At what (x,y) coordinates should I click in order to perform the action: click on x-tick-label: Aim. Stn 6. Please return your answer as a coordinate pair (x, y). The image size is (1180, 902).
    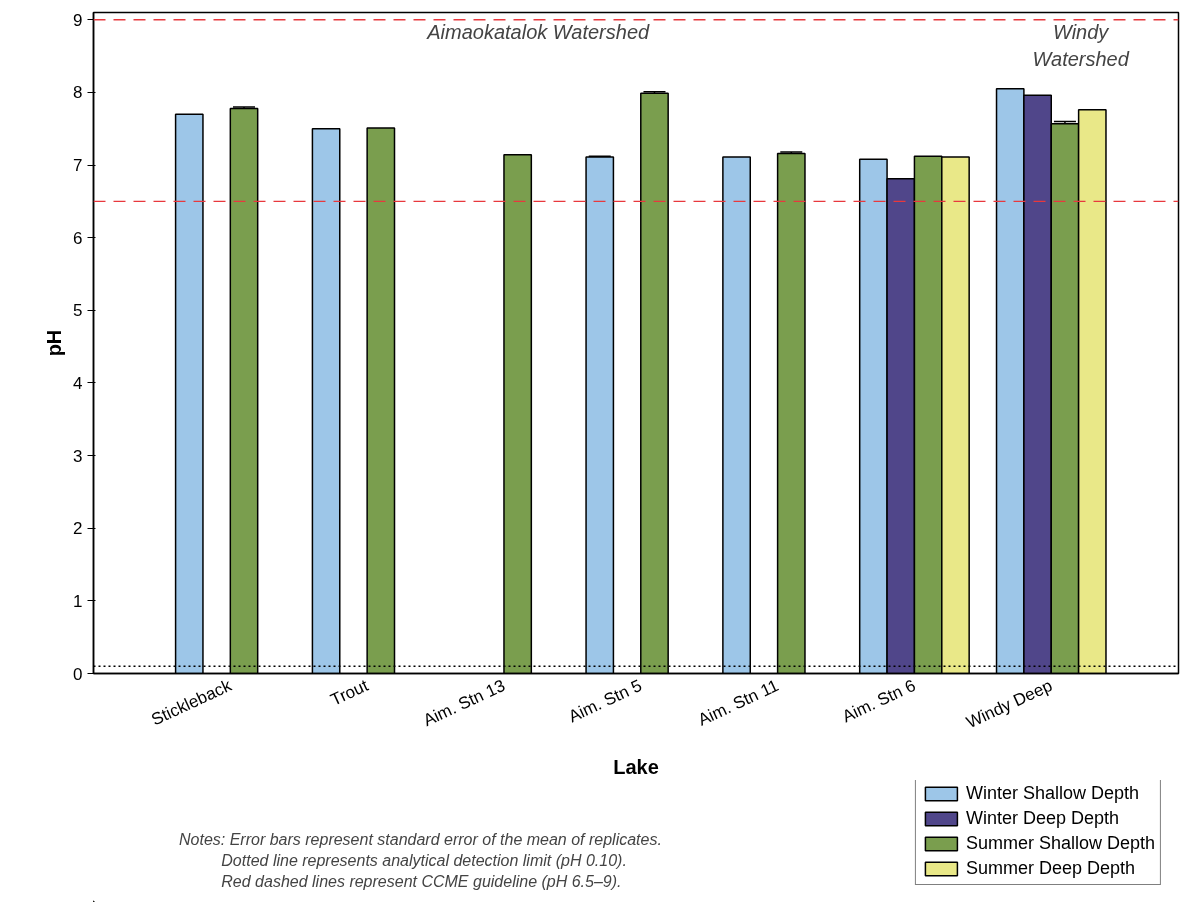
    Looking at the image, I should click on (879, 701).